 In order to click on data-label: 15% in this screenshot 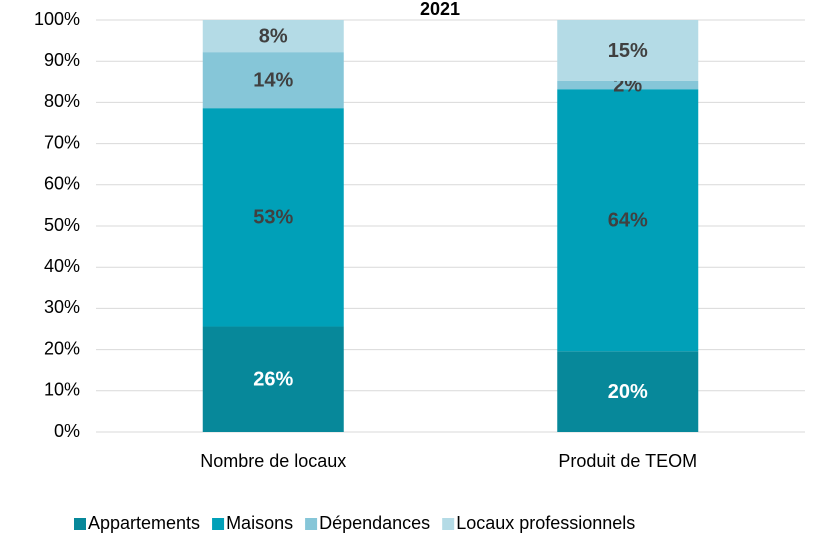, I will do `click(628, 51)`.